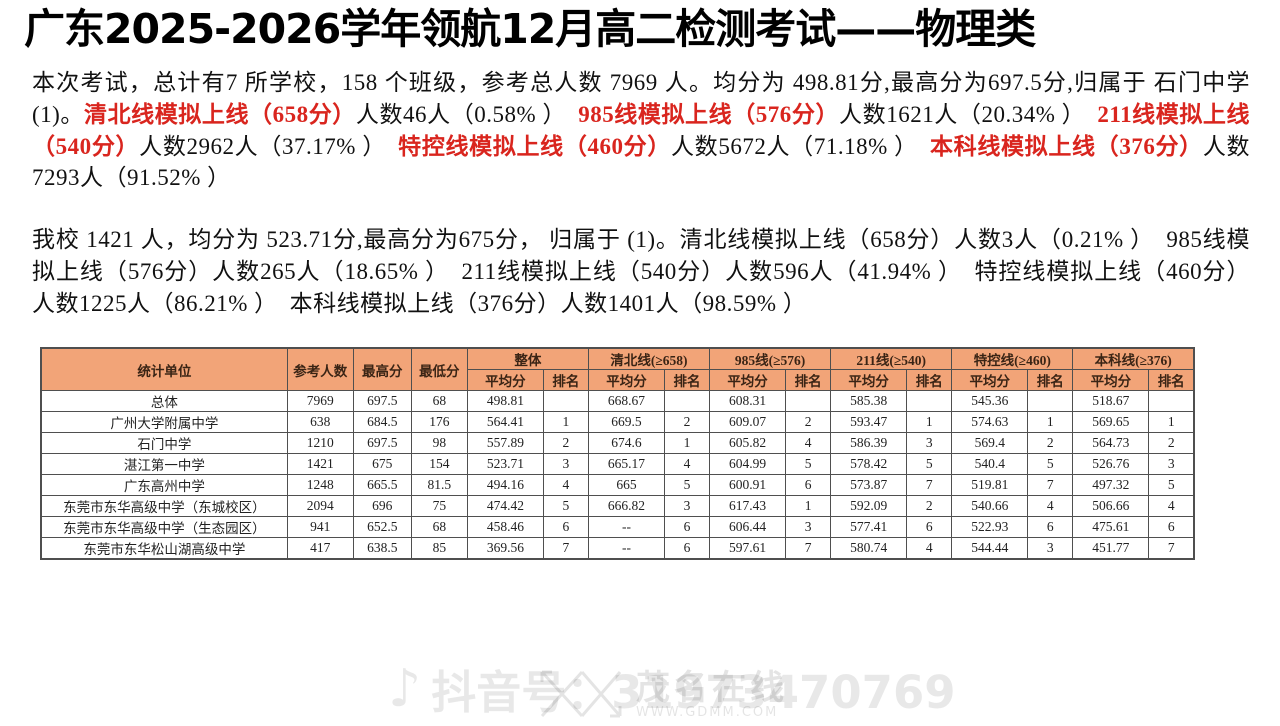  What do you see at coordinates (990, 443) in the screenshot?
I see `value-cell: 569.4` at bounding box center [990, 443].